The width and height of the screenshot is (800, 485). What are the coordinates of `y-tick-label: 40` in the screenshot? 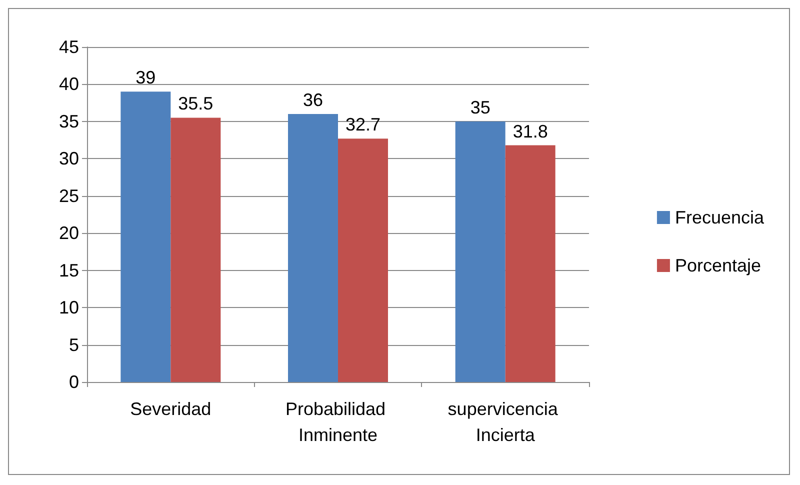 It's located at (68, 84).